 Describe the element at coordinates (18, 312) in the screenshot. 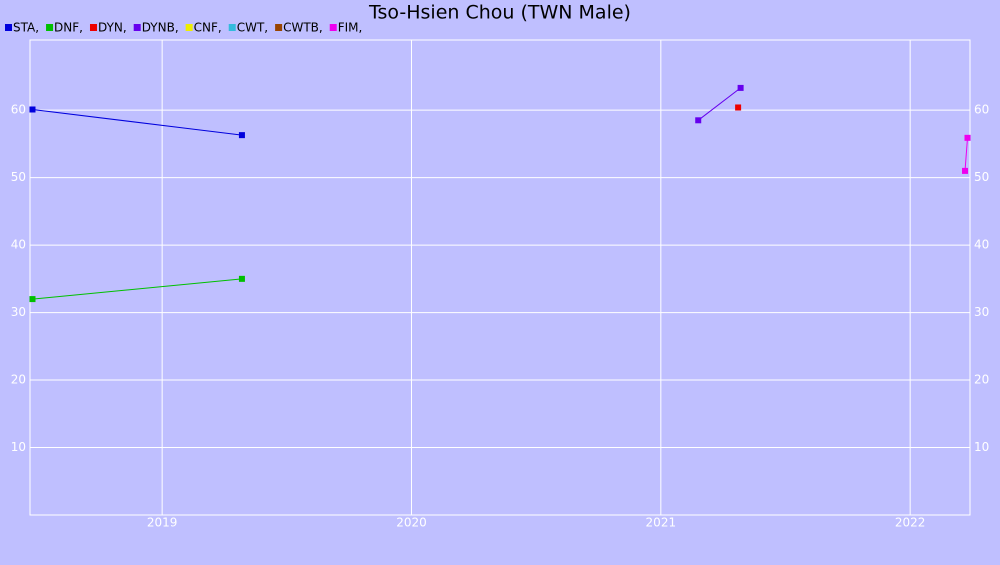

I see `y-tick-label: 30` at that location.